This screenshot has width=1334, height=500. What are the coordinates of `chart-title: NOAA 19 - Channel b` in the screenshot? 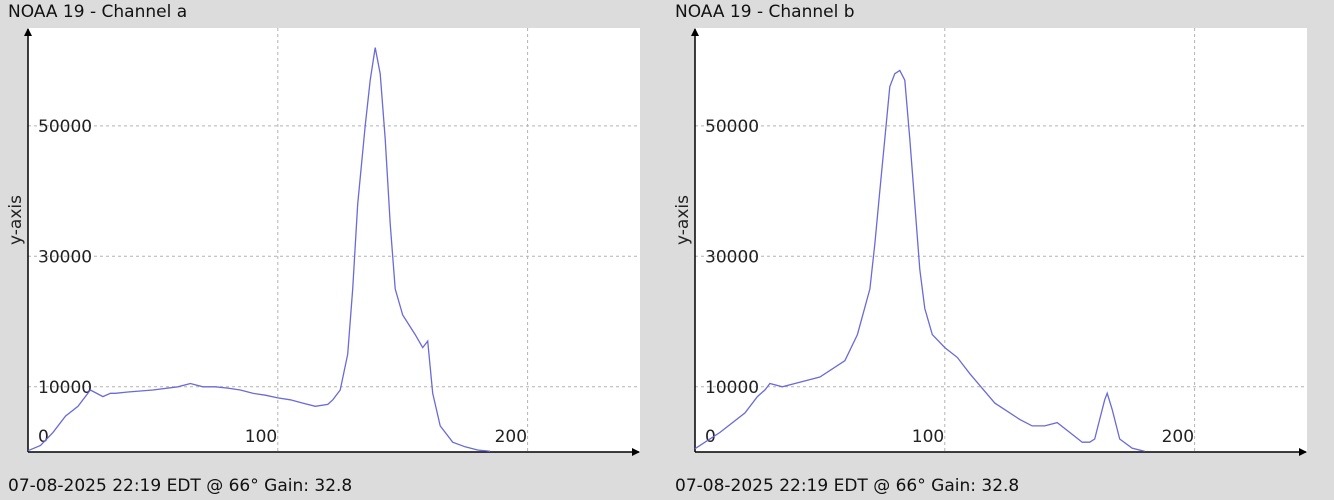 It's located at (765, 12).